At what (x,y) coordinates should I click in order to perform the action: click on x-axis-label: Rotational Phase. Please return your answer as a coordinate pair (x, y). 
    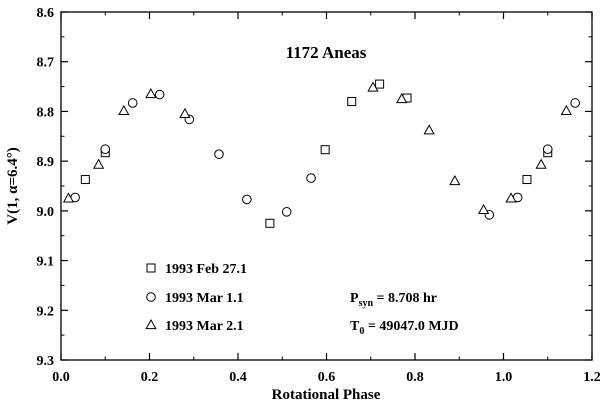
    Looking at the image, I should click on (326, 395).